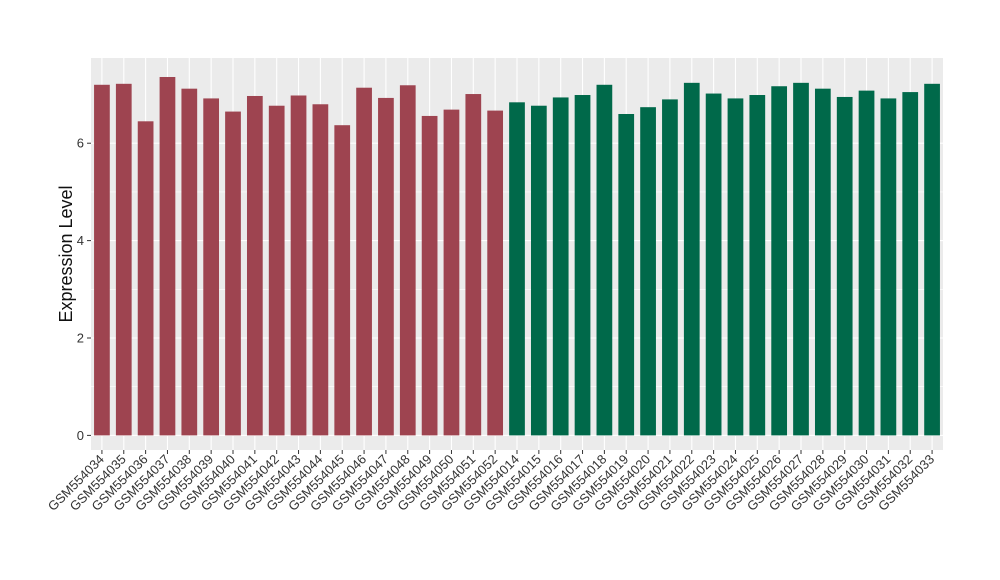 Image resolution: width=1000 pixels, height=580 pixels. Describe the element at coordinates (66, 253) in the screenshot. I see `y-axis-title: Expression Level` at that location.